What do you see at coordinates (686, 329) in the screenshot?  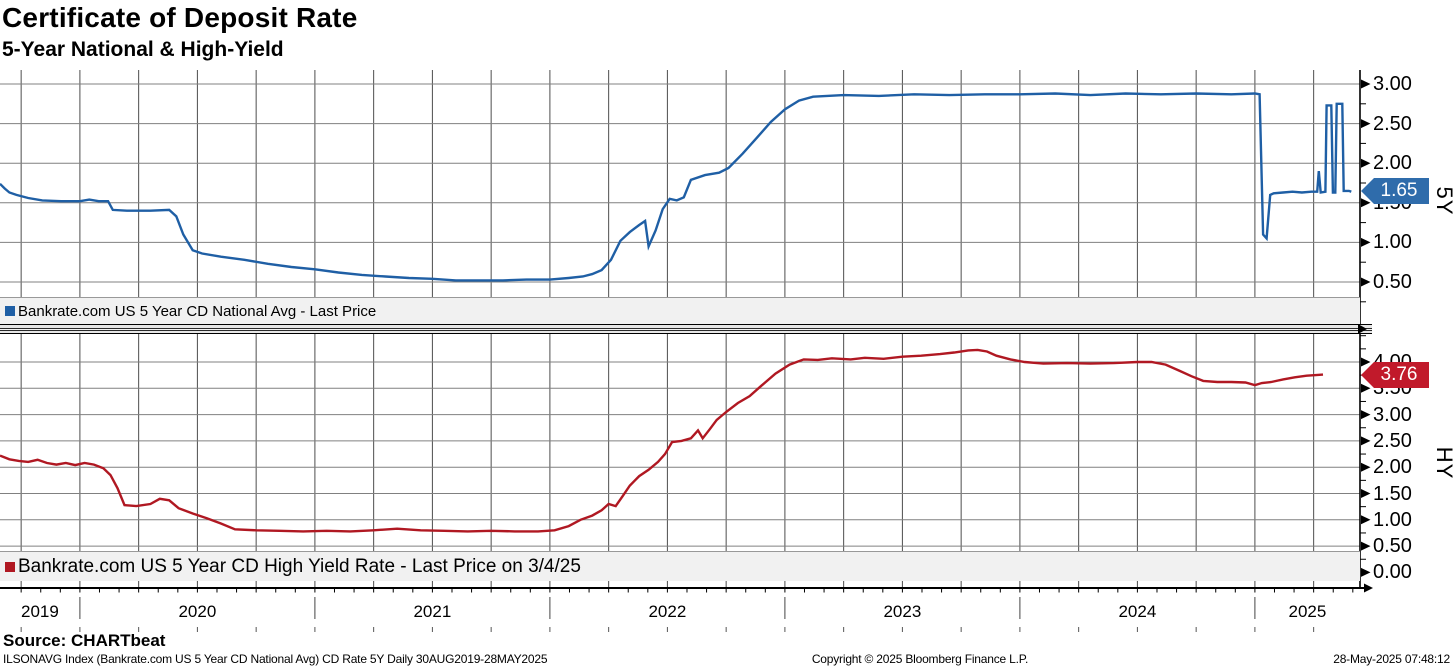 I see `panel-splitter` at bounding box center [686, 329].